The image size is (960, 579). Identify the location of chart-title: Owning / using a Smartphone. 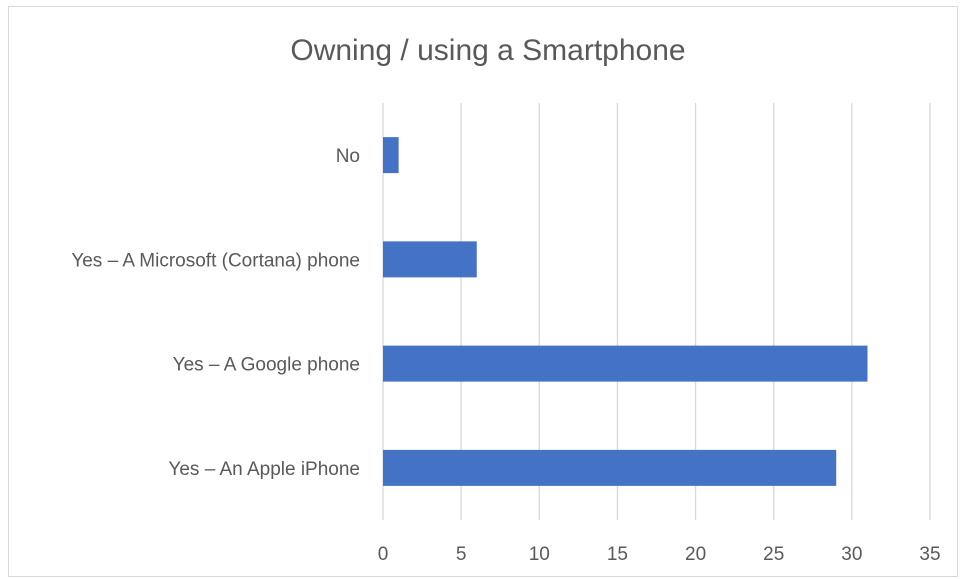
(487, 50).